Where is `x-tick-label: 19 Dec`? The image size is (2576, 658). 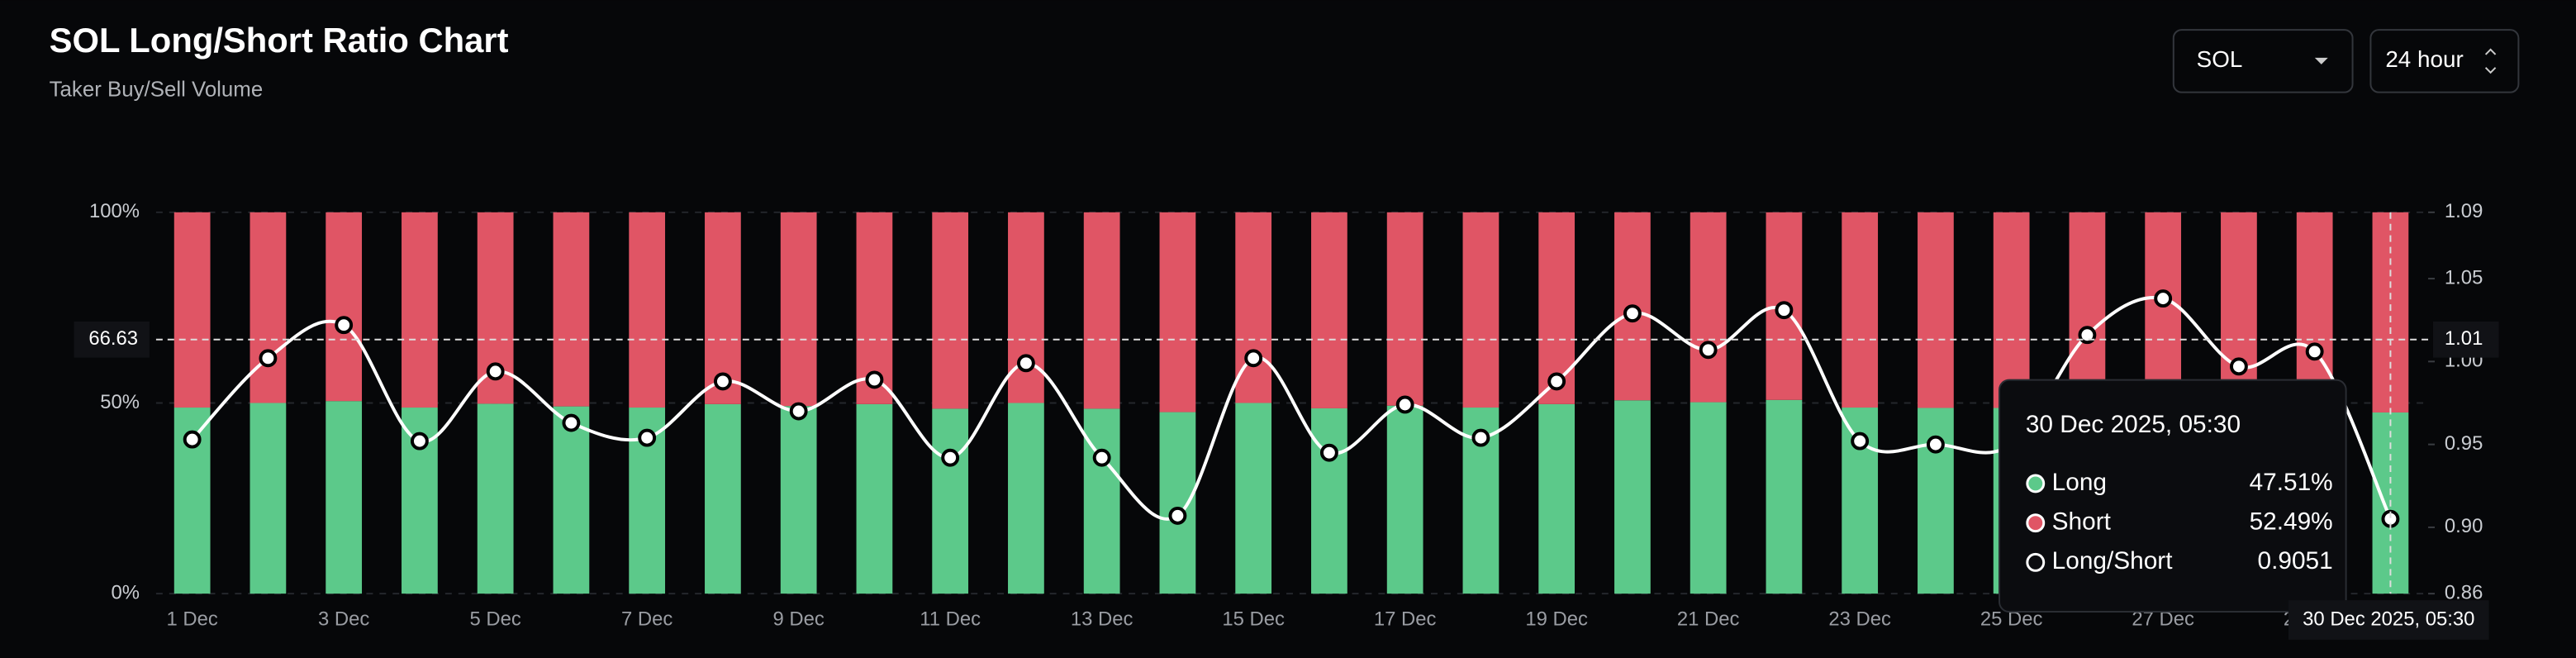 x-tick-label: 19 Dec is located at coordinates (1556, 619).